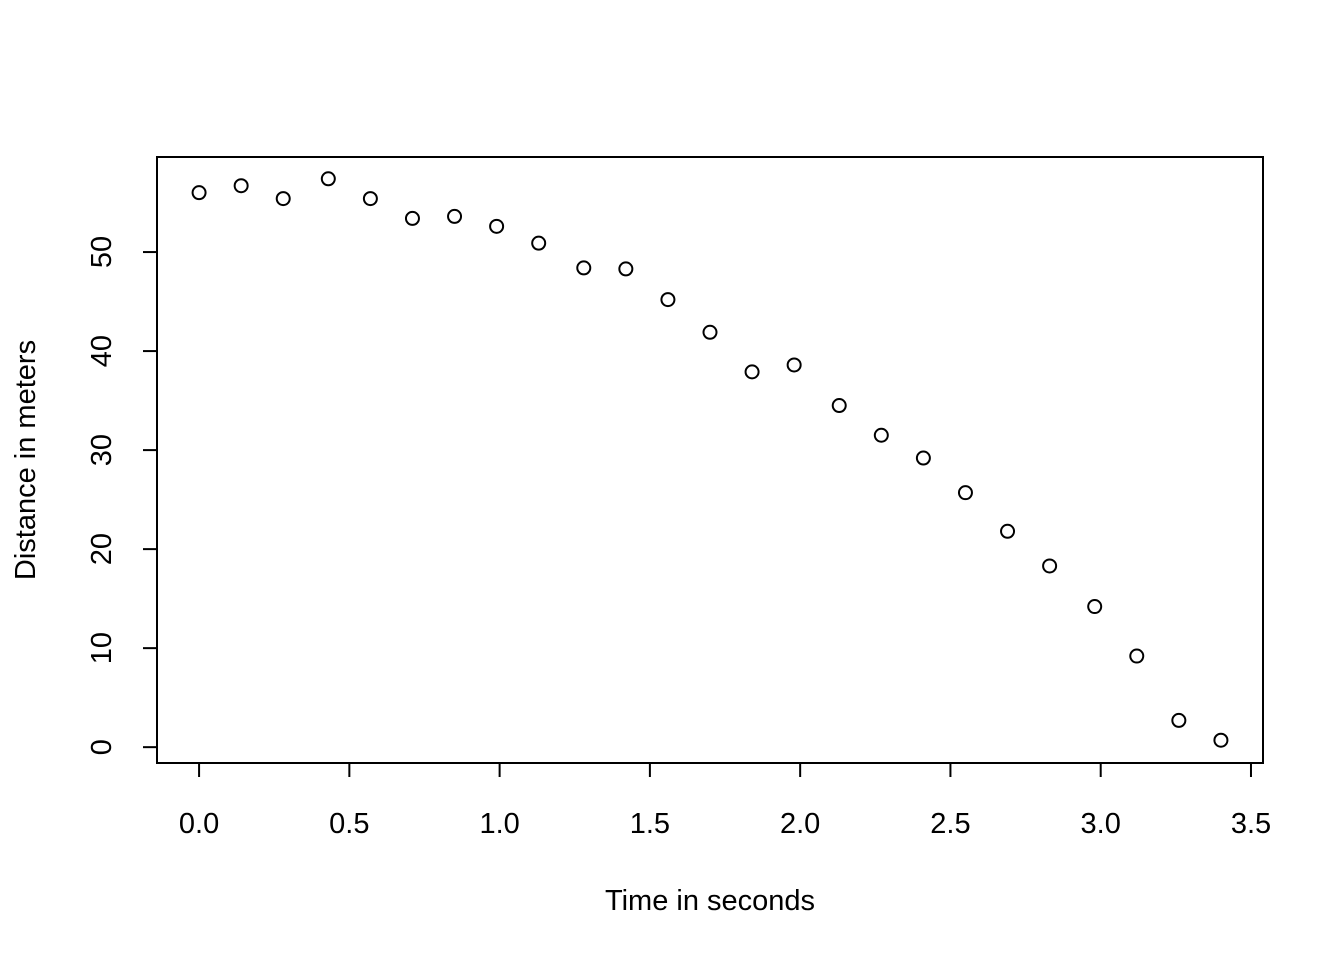 The height and width of the screenshot is (960, 1344). Describe the element at coordinates (650, 824) in the screenshot. I see `x-tick-label: 1.5` at that location.